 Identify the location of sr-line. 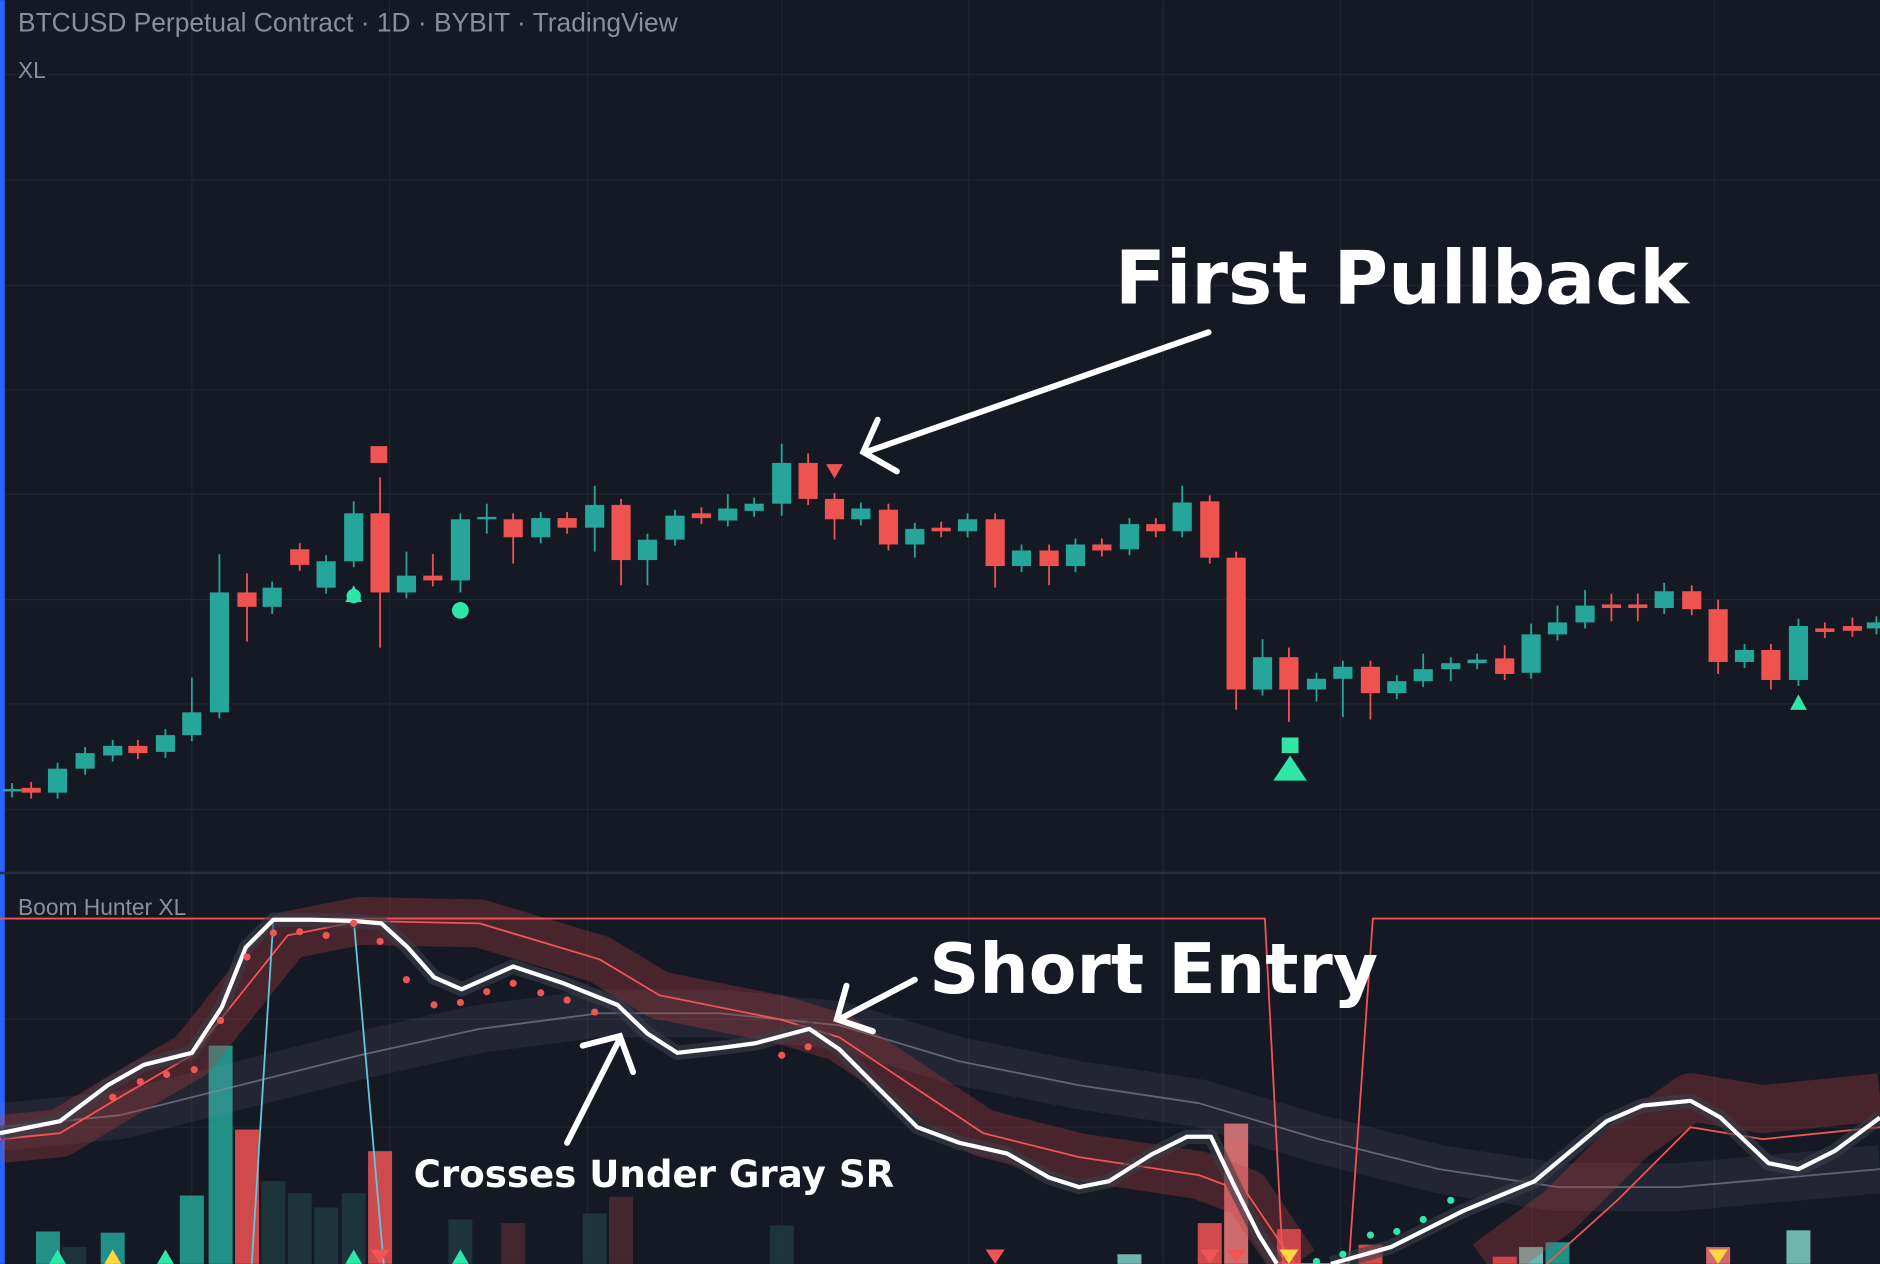
(940, 1100).